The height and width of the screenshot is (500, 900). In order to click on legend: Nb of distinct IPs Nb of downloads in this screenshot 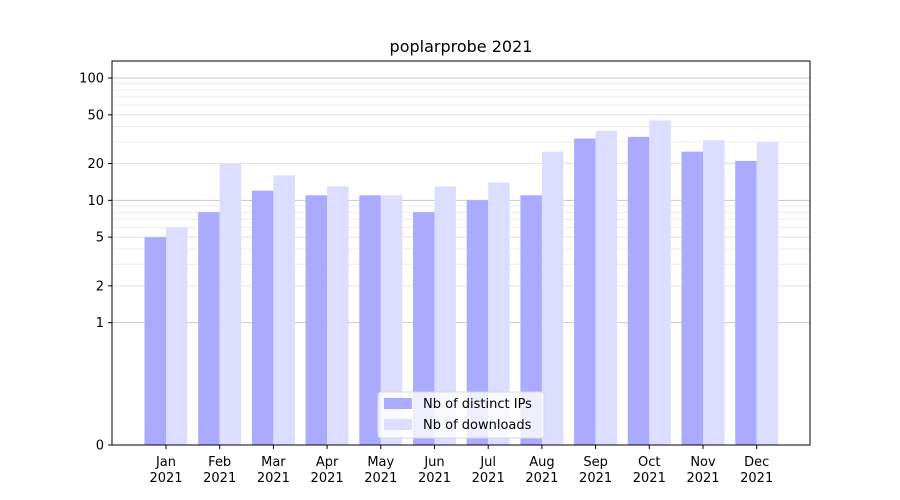, I will do `click(461, 415)`.